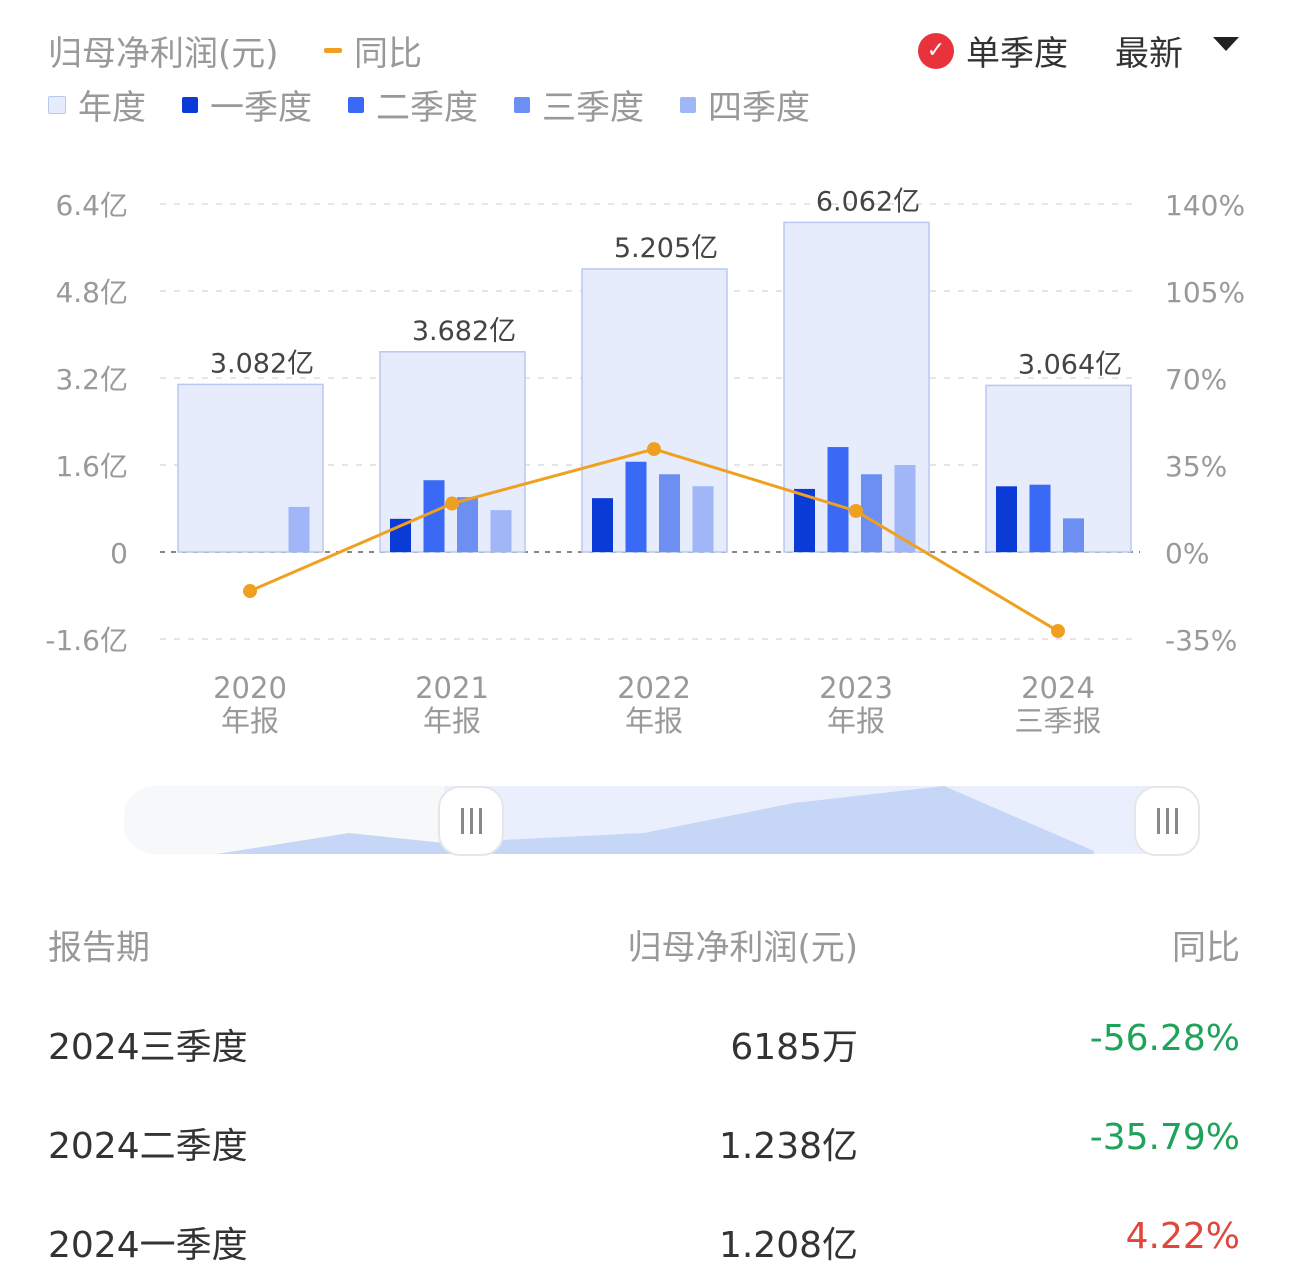  I want to click on annual-data-label: 3.082亿, so click(262, 363).